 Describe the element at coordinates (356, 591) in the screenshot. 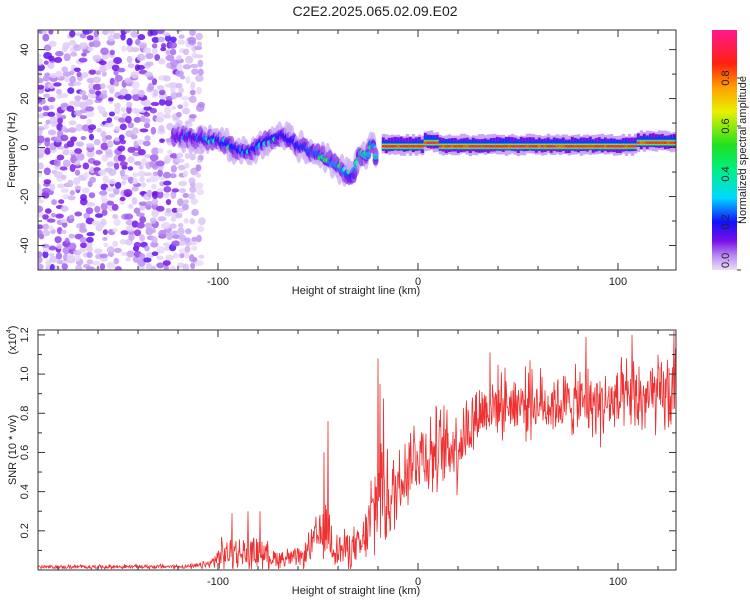

I see `snr-xlabel: Height of straight line (km)` at that location.